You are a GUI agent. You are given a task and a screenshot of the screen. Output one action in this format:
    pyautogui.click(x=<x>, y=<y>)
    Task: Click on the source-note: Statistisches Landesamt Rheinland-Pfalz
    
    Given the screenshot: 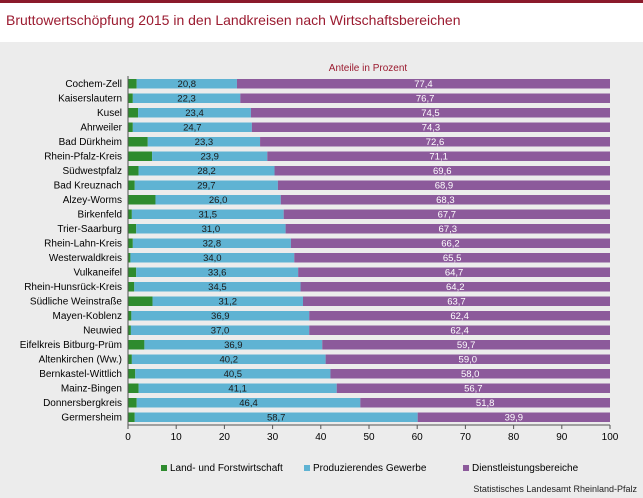 What is the action you would take?
    pyautogui.click(x=555, y=489)
    